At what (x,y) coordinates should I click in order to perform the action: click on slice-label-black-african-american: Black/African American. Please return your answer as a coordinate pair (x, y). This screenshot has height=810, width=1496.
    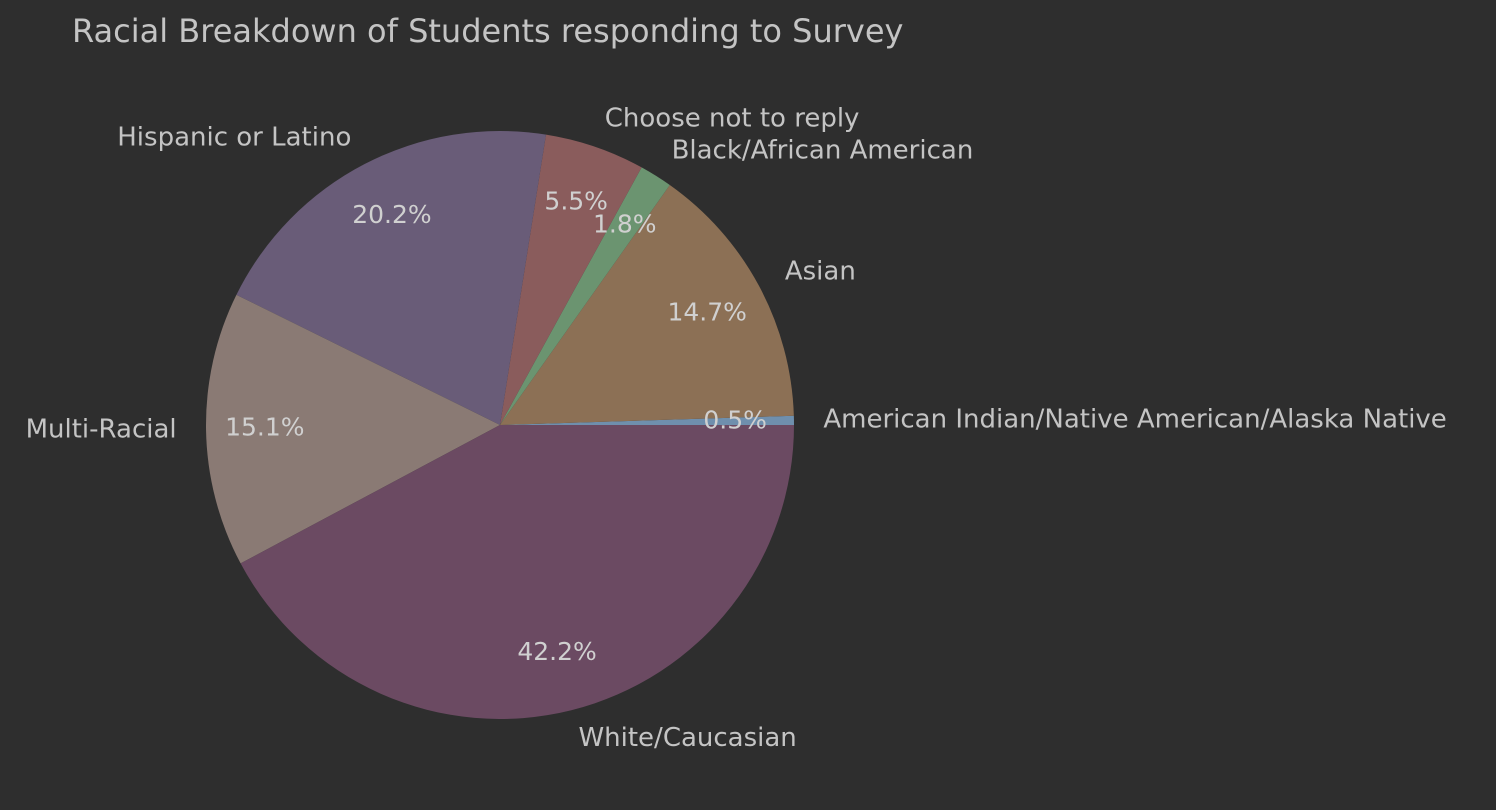
    Looking at the image, I should click on (823, 150).